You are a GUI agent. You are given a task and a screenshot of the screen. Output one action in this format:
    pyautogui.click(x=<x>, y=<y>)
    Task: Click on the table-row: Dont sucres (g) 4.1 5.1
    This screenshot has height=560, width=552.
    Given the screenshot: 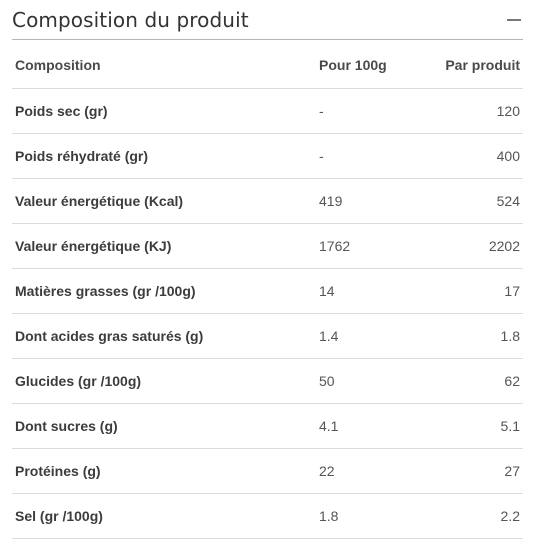 What is the action you would take?
    pyautogui.click(x=267, y=426)
    